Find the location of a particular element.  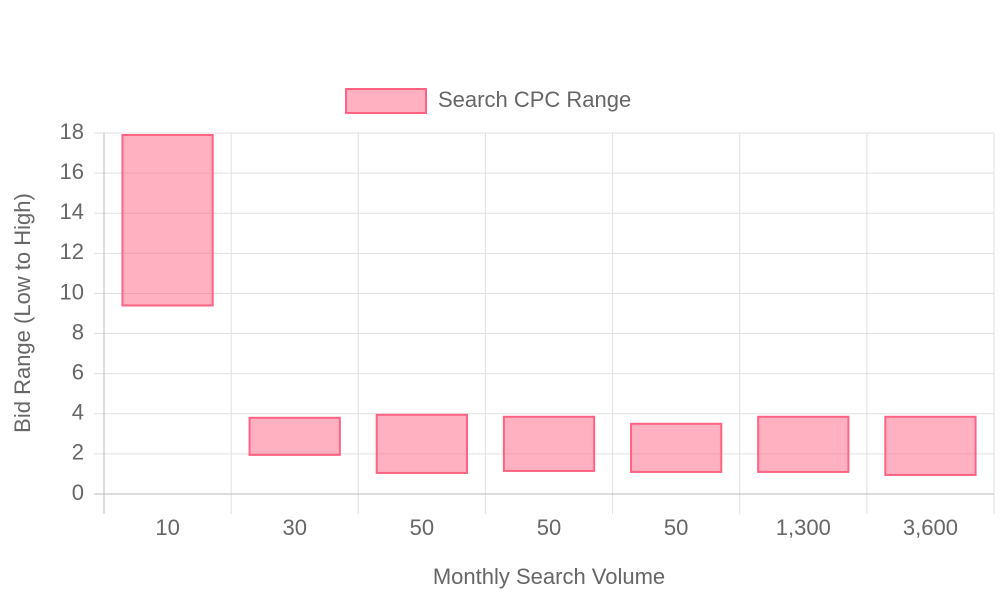

y-tick-label: 14 is located at coordinates (72, 211).